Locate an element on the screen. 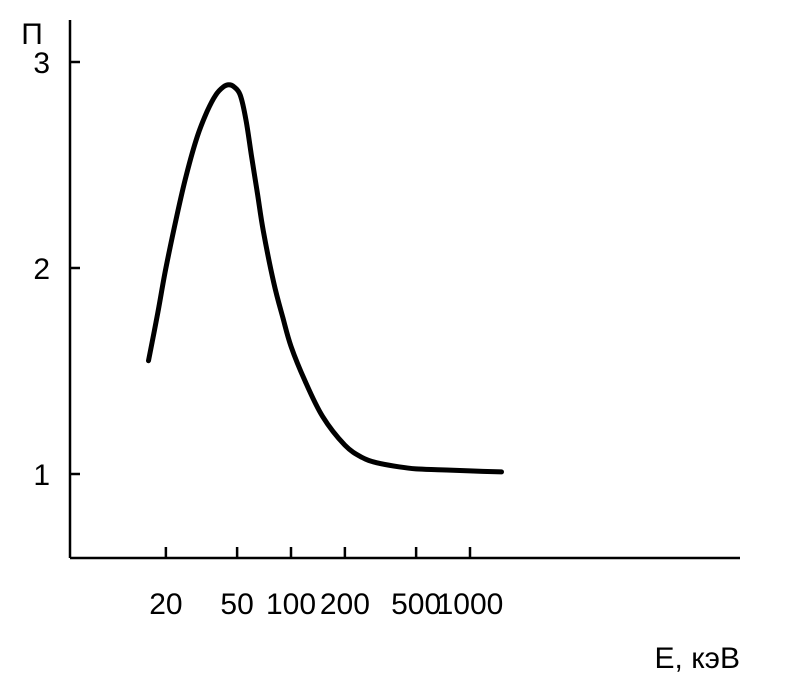  x-tick-label: 100 is located at coordinates (291, 604).